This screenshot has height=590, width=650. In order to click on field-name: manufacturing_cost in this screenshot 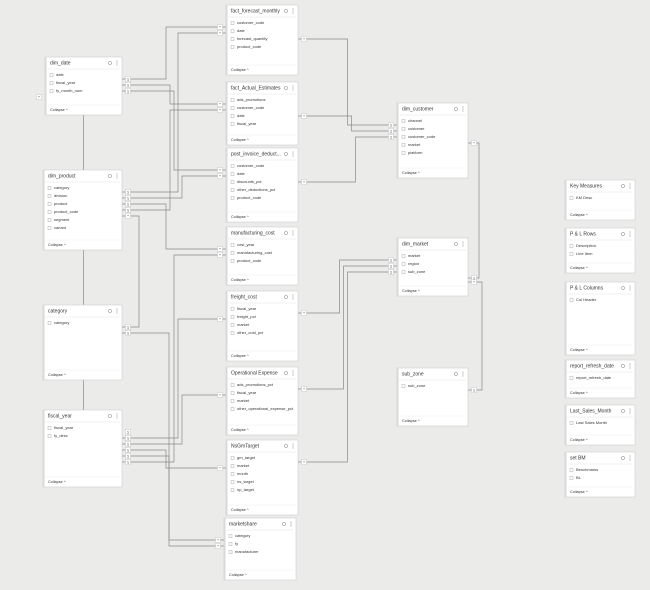, I will do `click(255, 252)`.